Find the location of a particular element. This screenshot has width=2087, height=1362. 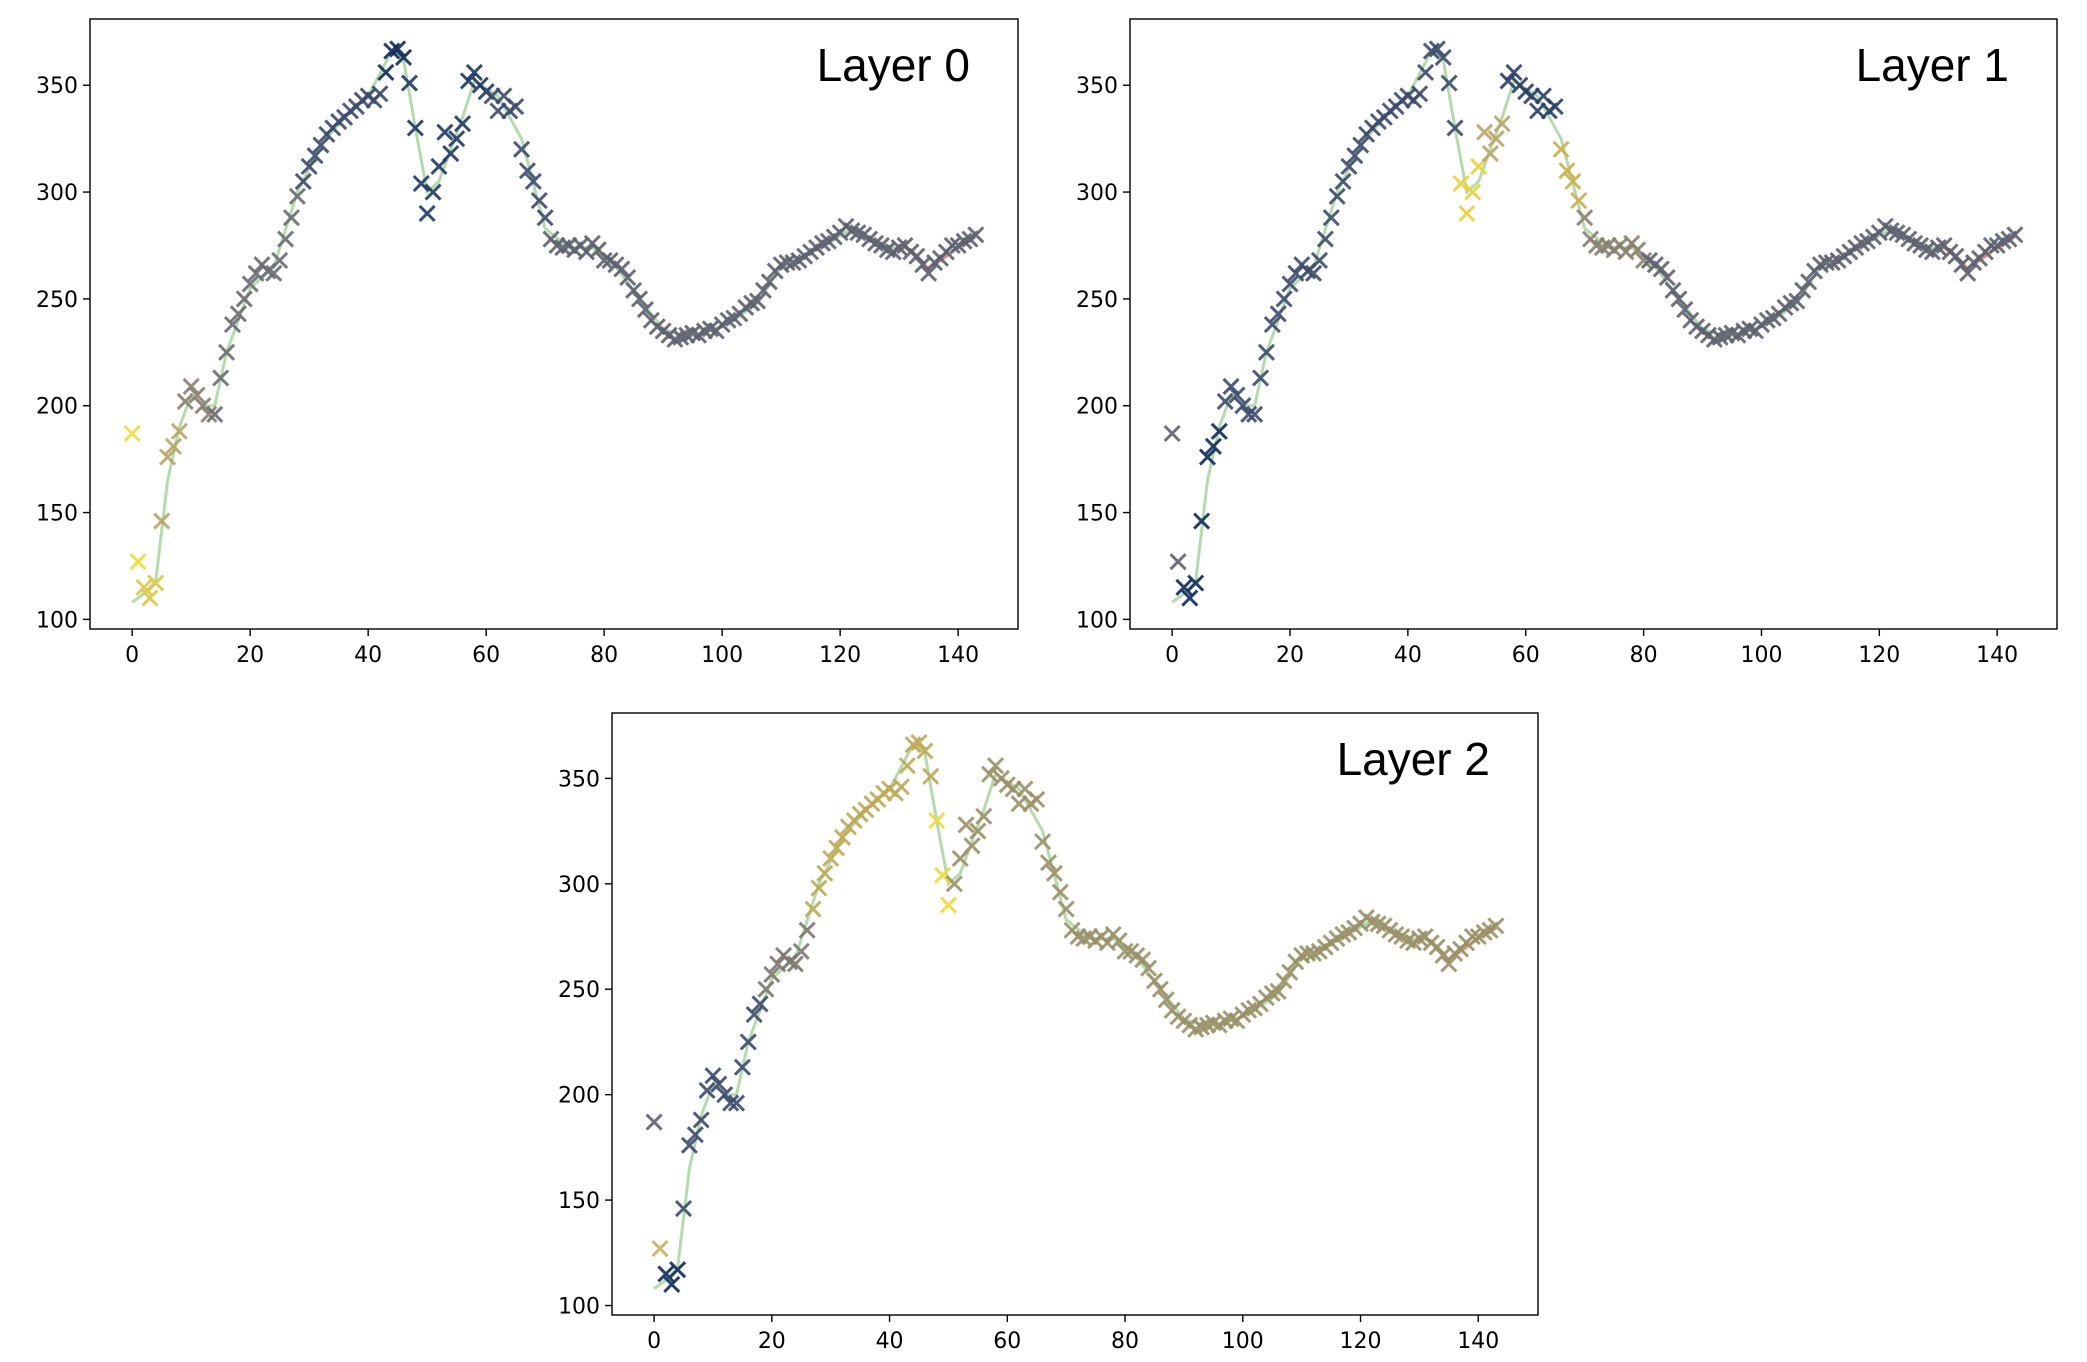

x-tick-label: 100 is located at coordinates (722, 655).